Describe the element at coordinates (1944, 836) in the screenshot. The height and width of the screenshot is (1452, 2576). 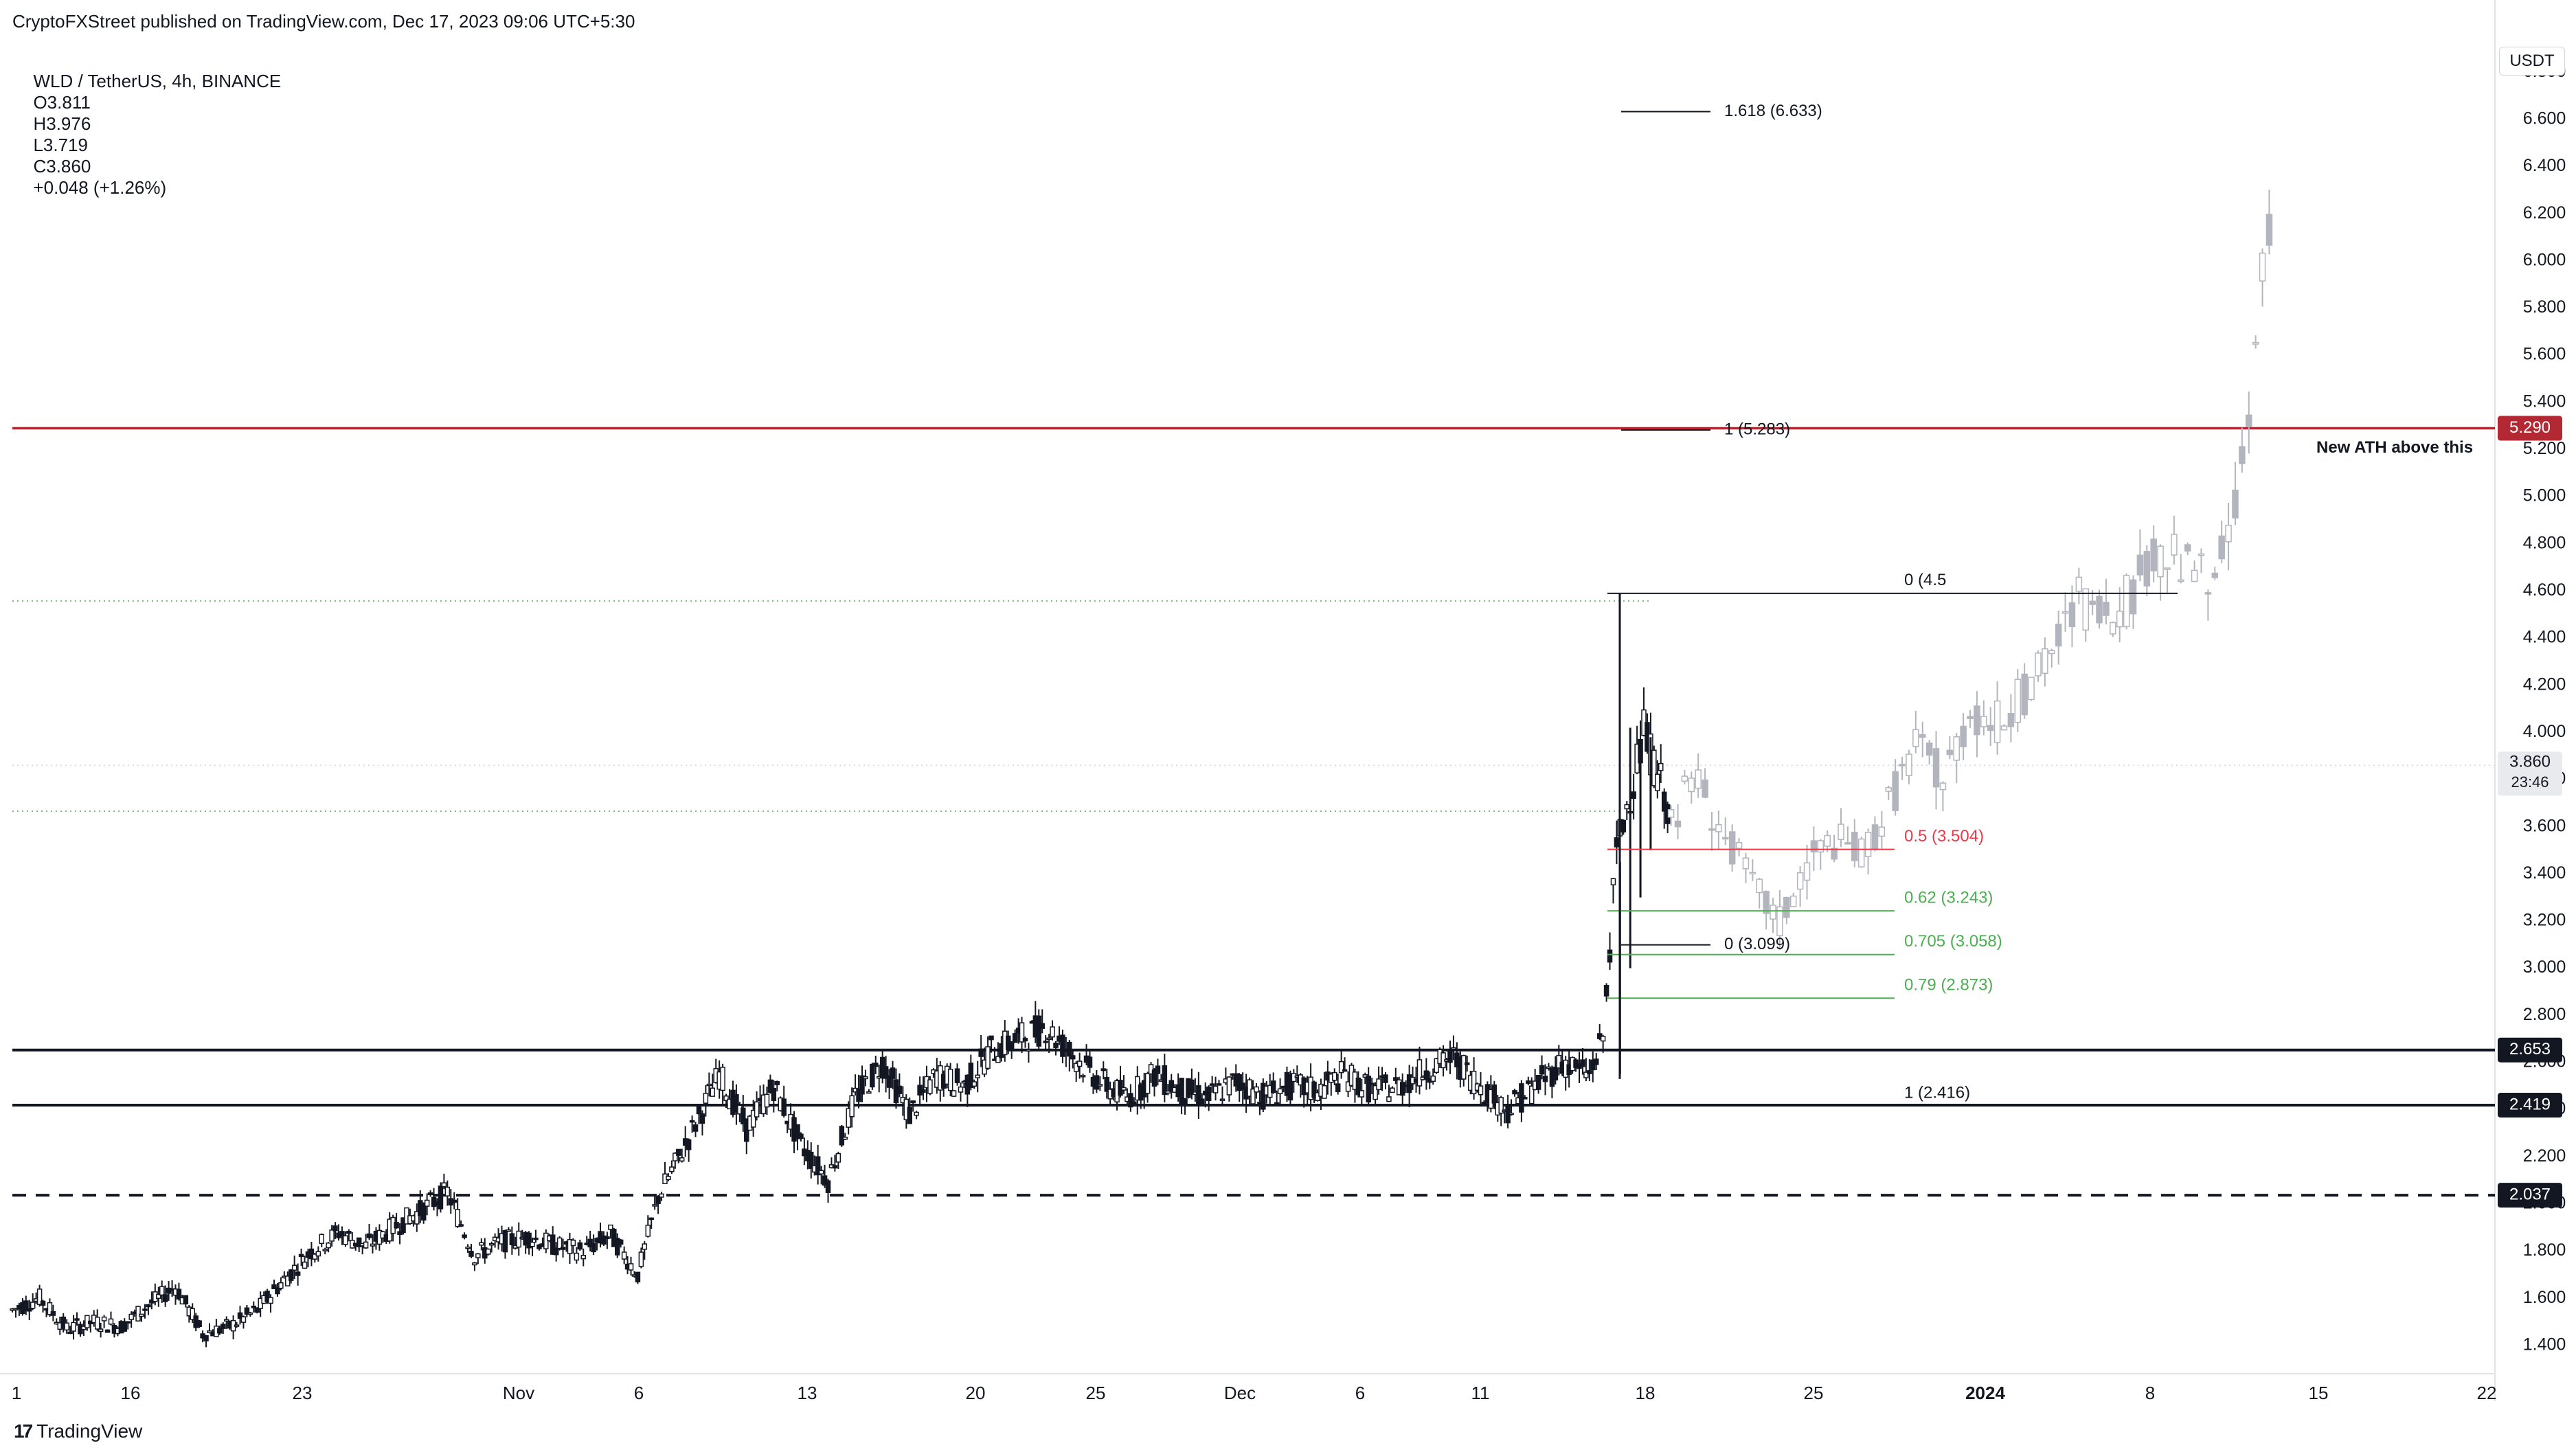
I see `fib-retracement-label: 0.5 (3.504)` at that location.